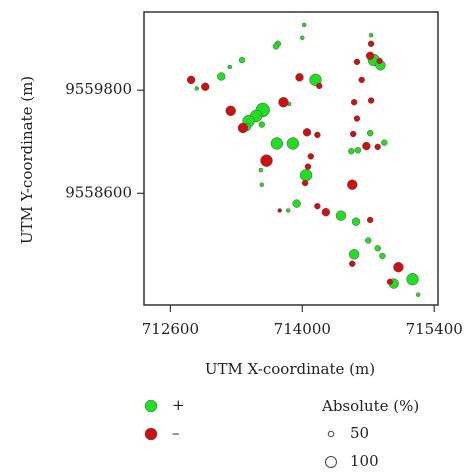 The height and width of the screenshot is (474, 474). Describe the element at coordinates (302, 329) in the screenshot. I see `x-tick-label: 714000` at that location.